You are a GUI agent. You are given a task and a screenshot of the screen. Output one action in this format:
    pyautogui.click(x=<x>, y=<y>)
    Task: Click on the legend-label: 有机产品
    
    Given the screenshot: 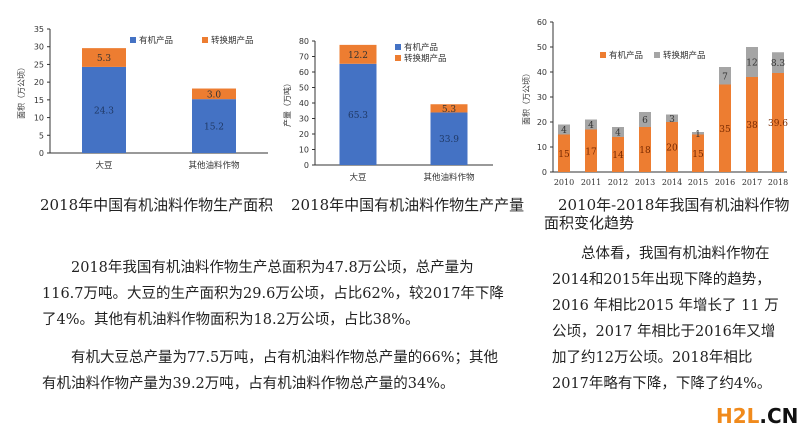 What is the action you would take?
    pyautogui.click(x=156, y=40)
    